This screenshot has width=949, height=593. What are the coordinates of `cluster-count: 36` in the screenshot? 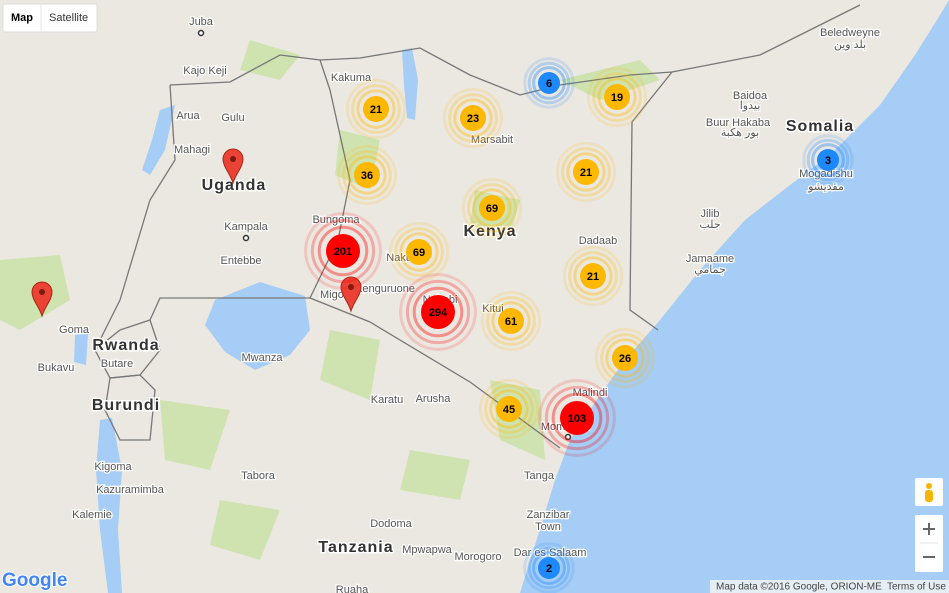 It's located at (367, 176).